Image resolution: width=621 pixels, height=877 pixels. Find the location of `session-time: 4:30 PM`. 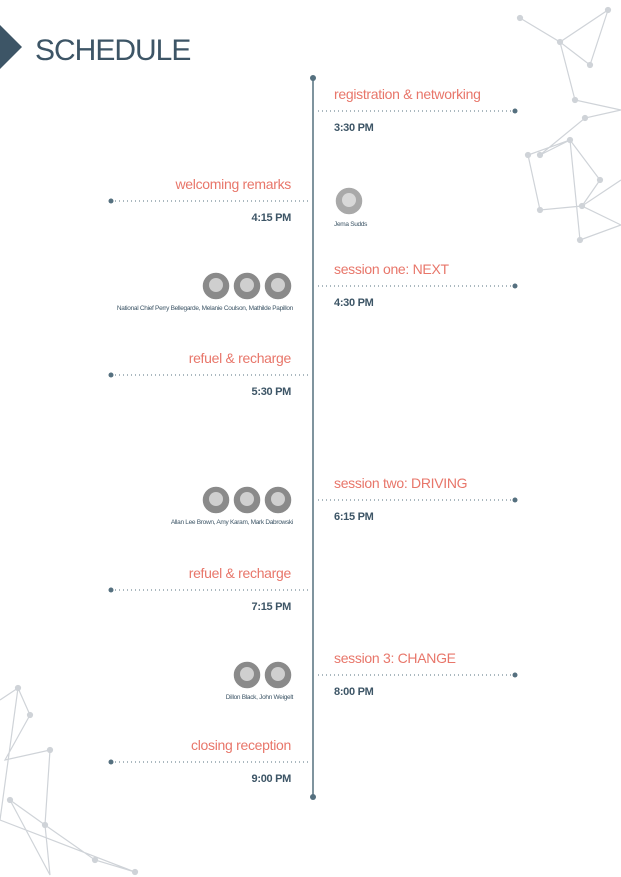

session-time: 4:30 PM is located at coordinates (354, 303).